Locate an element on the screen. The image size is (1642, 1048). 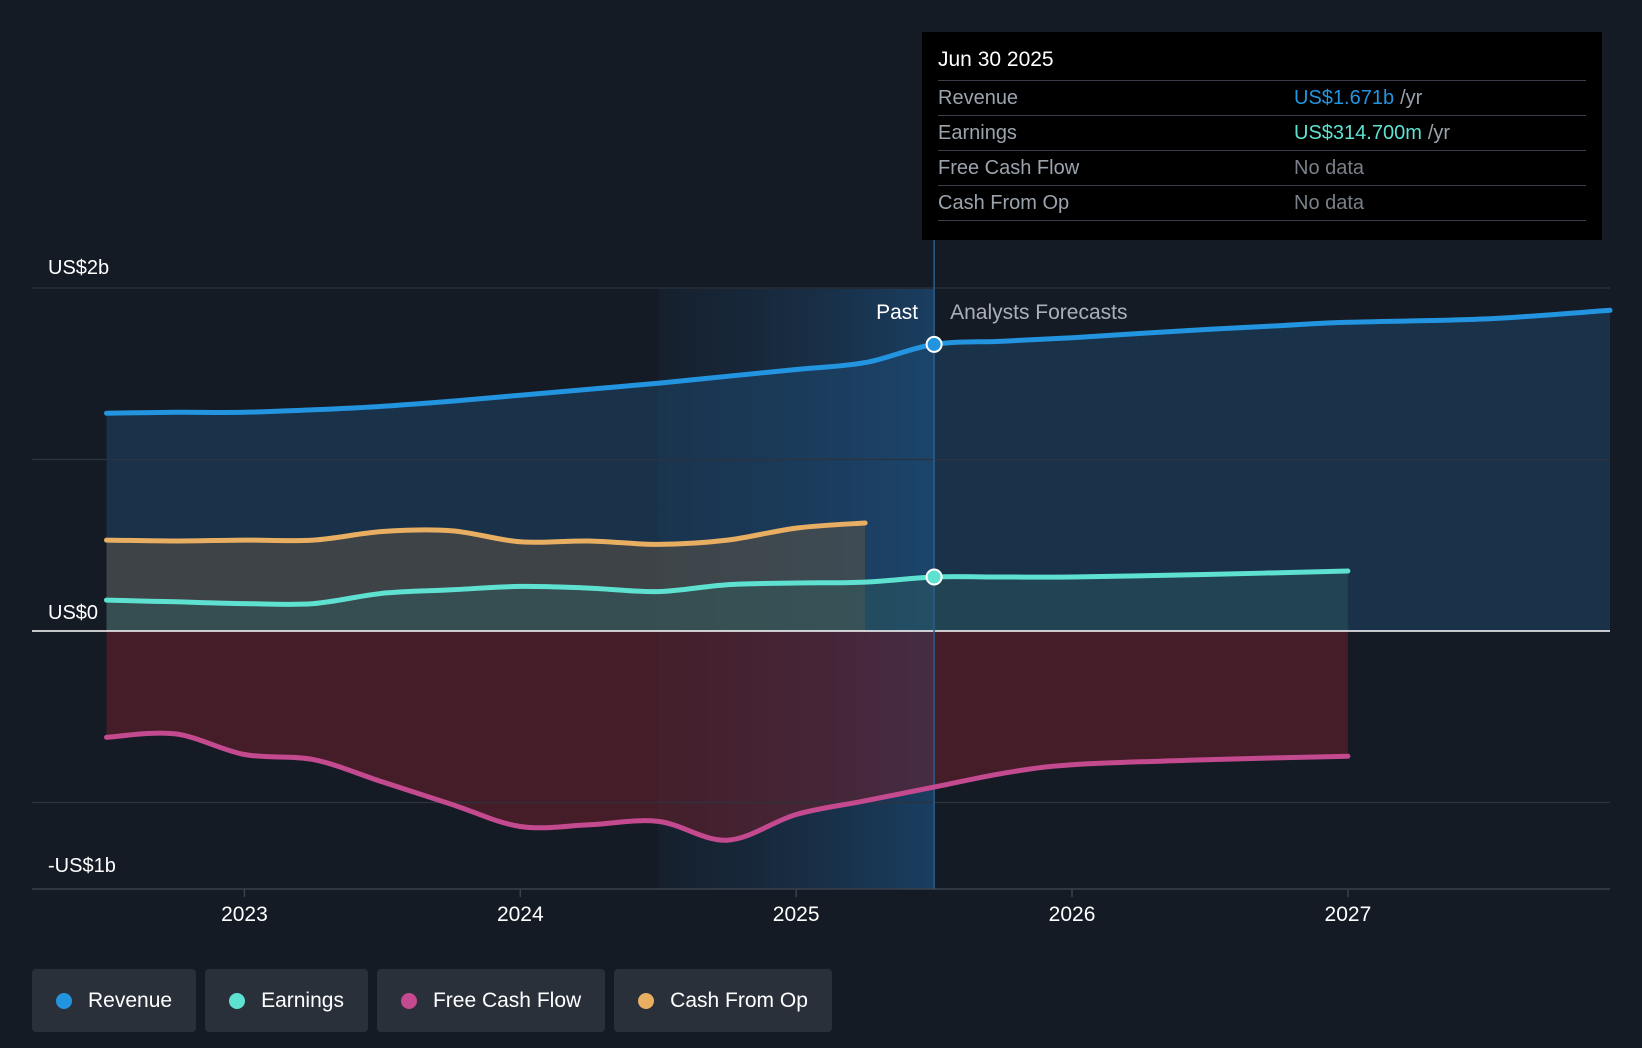
legend-label: Free Cash Flow is located at coordinates (507, 1000).